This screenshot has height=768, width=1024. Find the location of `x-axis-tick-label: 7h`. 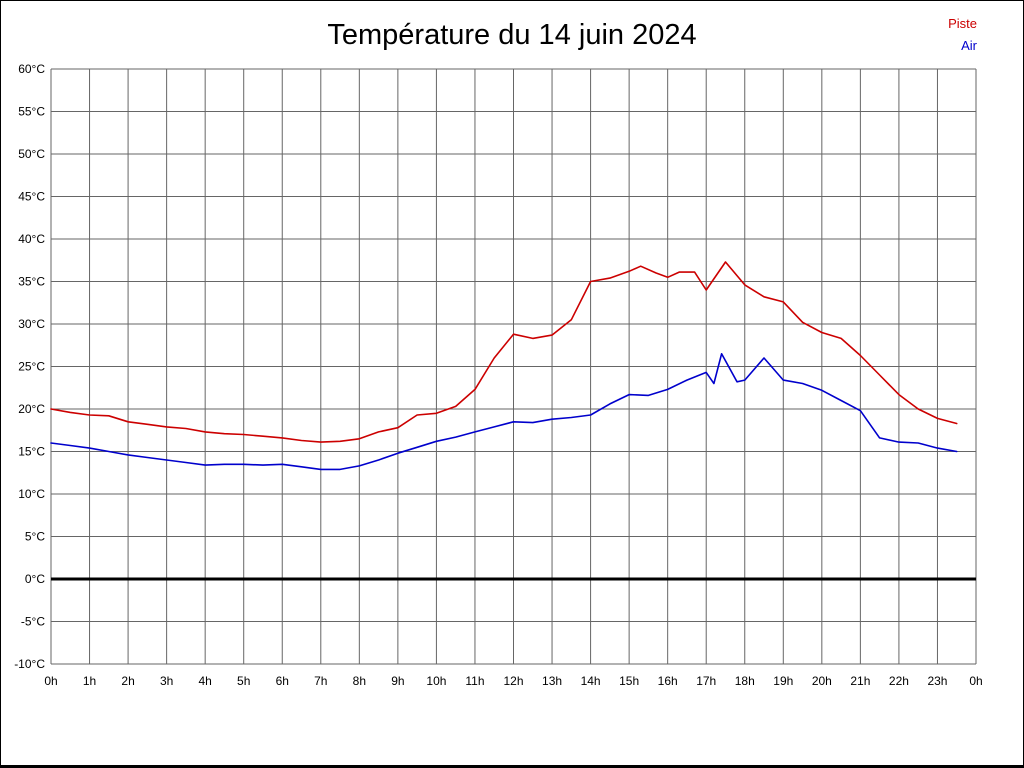

x-axis-tick-label: 7h is located at coordinates (320, 681).